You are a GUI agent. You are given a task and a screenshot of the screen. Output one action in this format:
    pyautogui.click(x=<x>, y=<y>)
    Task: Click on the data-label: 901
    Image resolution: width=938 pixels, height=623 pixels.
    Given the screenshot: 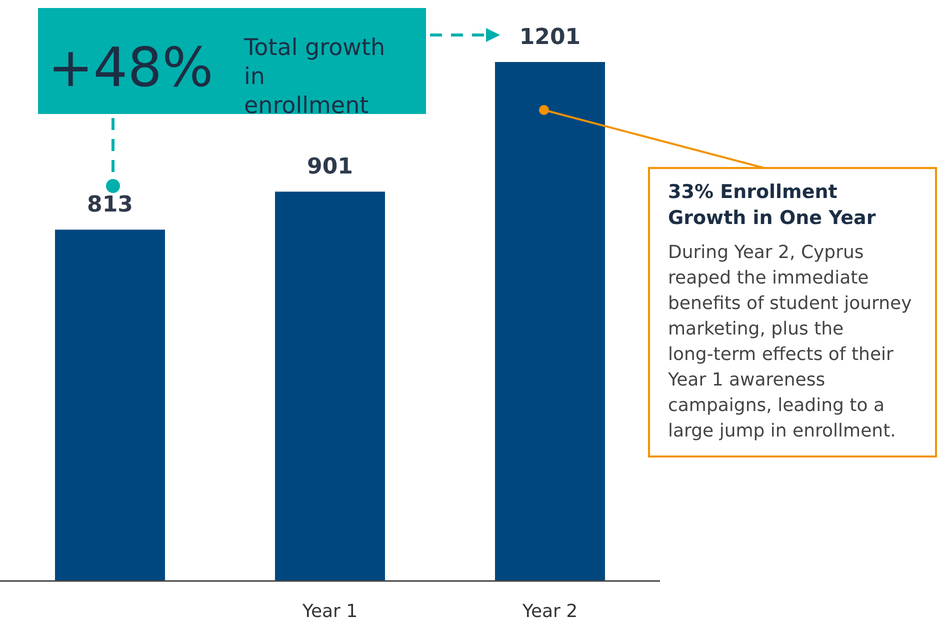 What is the action you would take?
    pyautogui.click(x=330, y=167)
    